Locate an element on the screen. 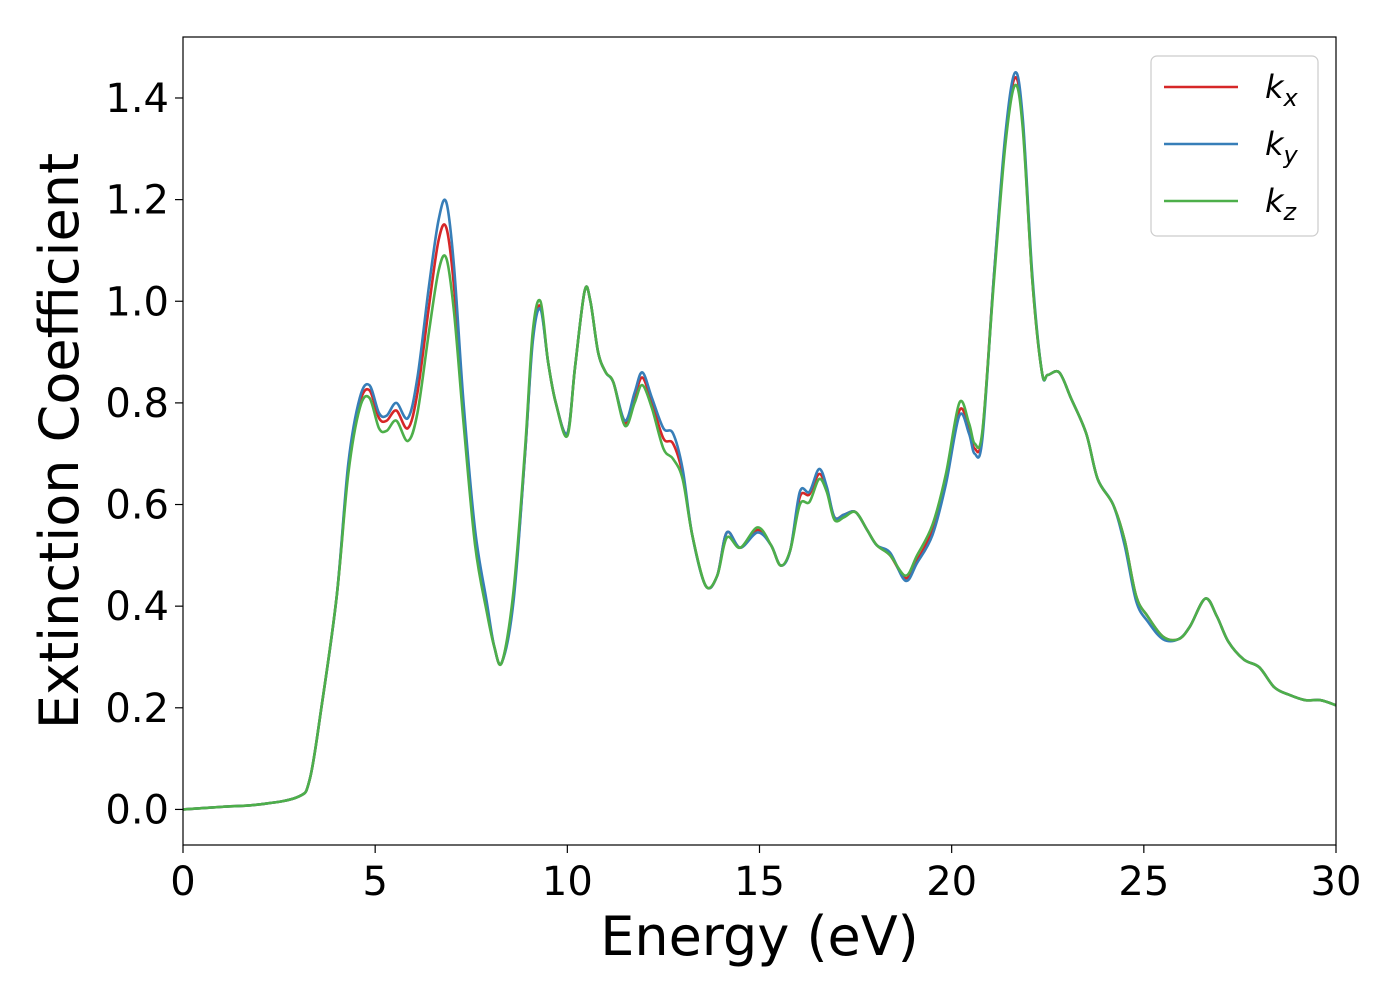  legend-item-kz: kz is located at coordinates (1231, 204).